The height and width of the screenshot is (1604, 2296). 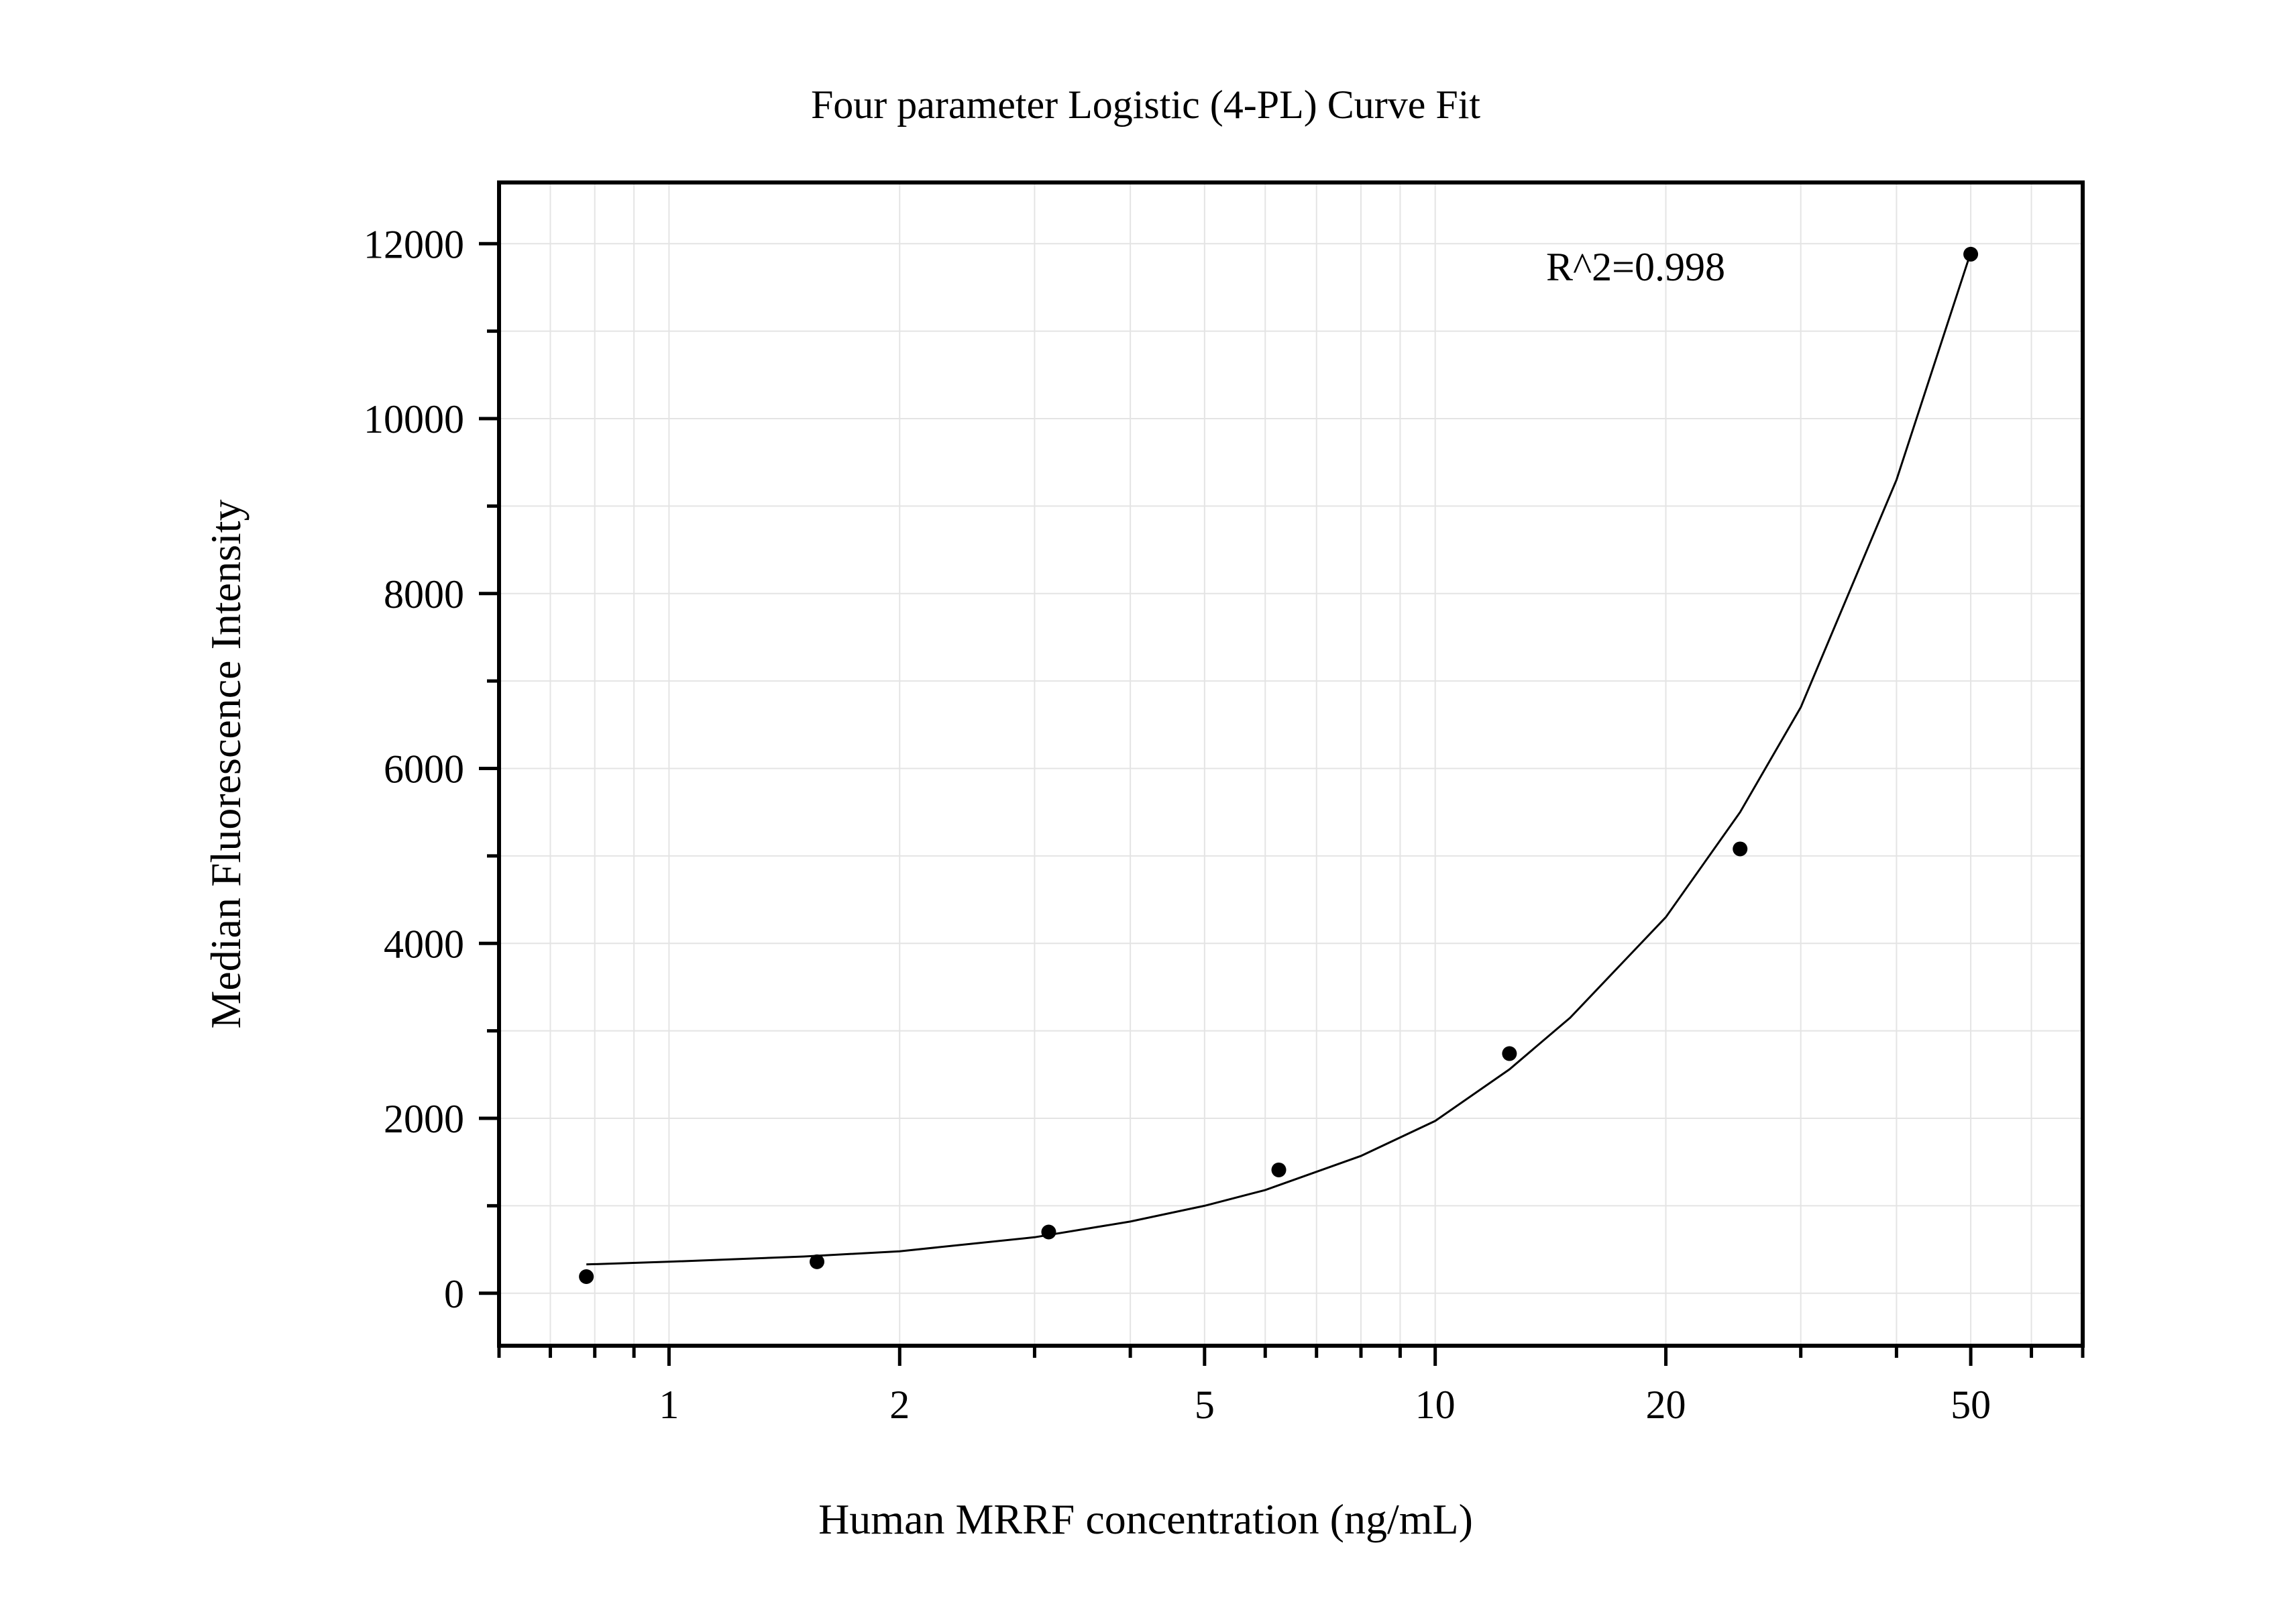 I want to click on x-tick-label: 50, so click(x=1971, y=1405).